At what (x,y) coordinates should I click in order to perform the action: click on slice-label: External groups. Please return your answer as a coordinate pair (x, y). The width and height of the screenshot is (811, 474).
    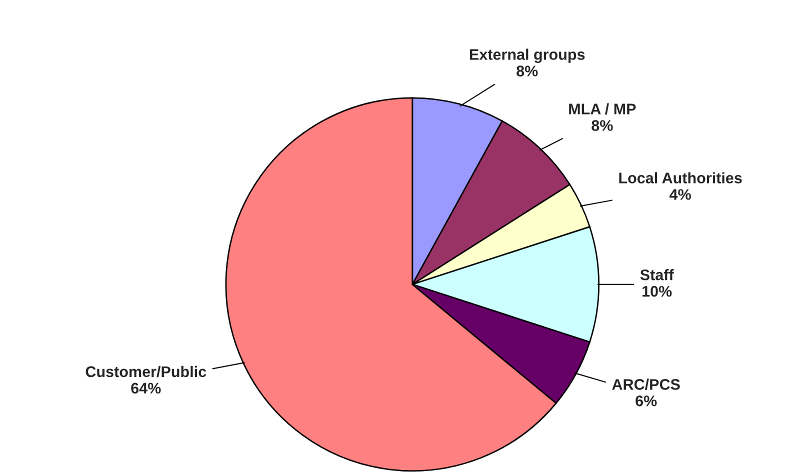
    Looking at the image, I should click on (527, 56).